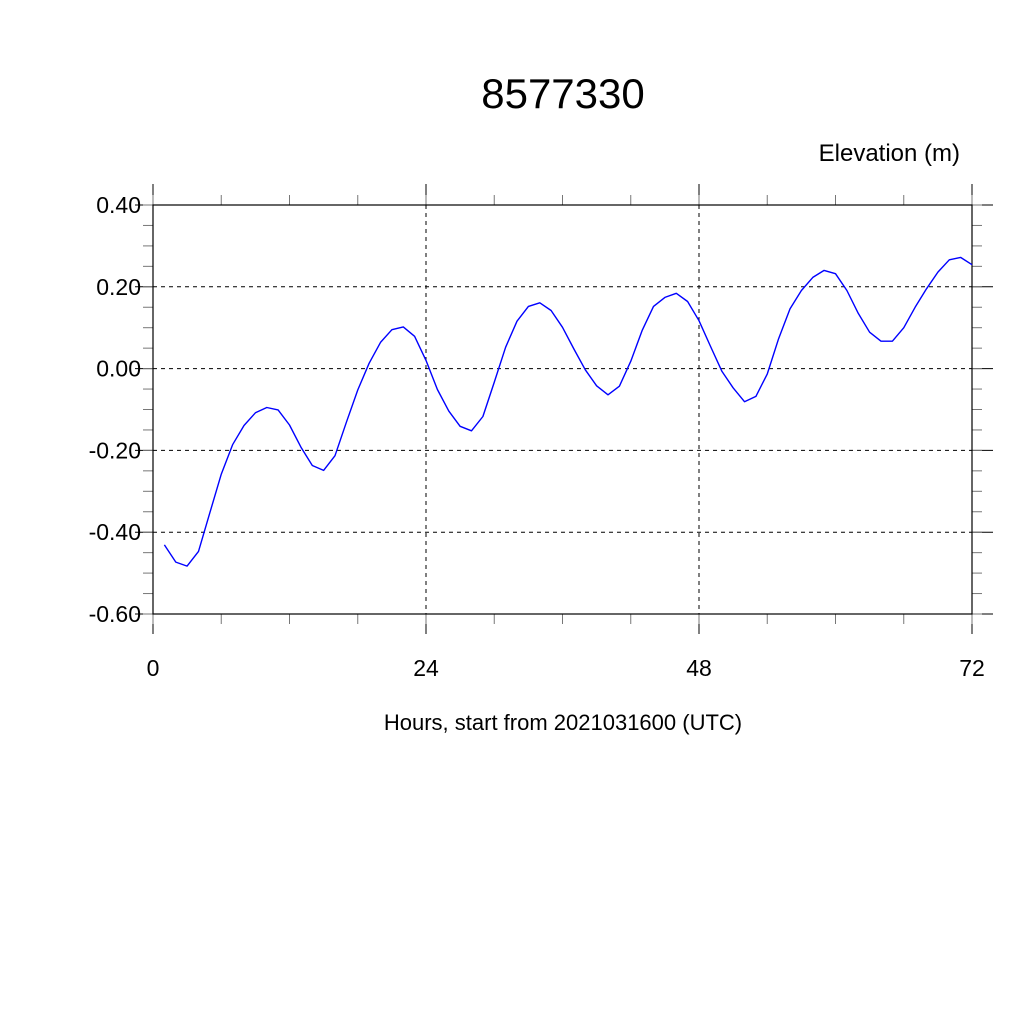 This screenshot has width=1024, height=1029. Describe the element at coordinates (118, 205) in the screenshot. I see `y-tick-label: 0.40` at that location.